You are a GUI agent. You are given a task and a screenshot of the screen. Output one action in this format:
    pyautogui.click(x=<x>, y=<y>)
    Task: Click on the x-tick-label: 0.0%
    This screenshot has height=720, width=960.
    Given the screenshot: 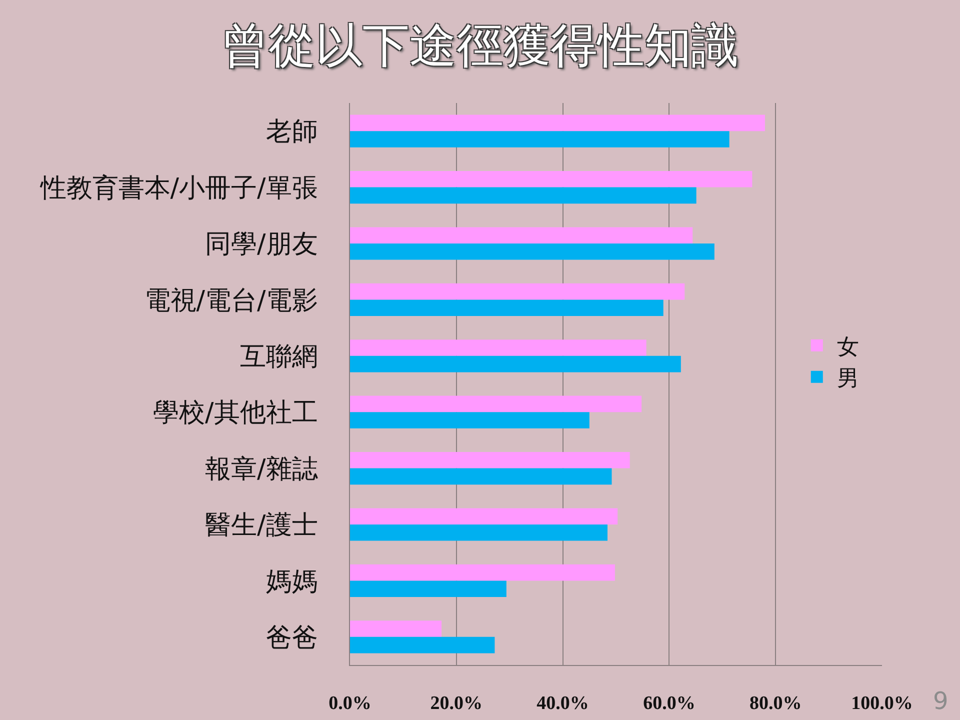 What is the action you would take?
    pyautogui.click(x=350, y=703)
    